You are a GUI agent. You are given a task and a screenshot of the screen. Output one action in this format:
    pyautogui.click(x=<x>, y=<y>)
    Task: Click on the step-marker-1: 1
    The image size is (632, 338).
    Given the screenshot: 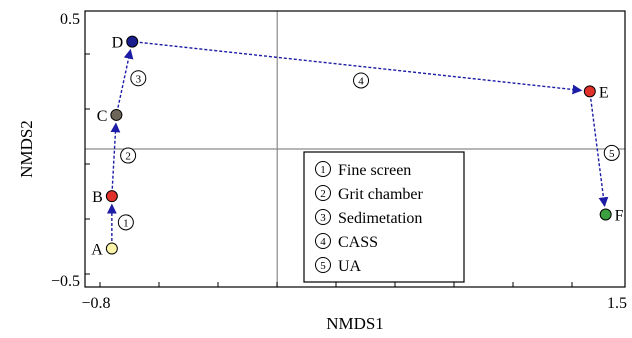 What is the action you would take?
    pyautogui.click(x=125, y=222)
    